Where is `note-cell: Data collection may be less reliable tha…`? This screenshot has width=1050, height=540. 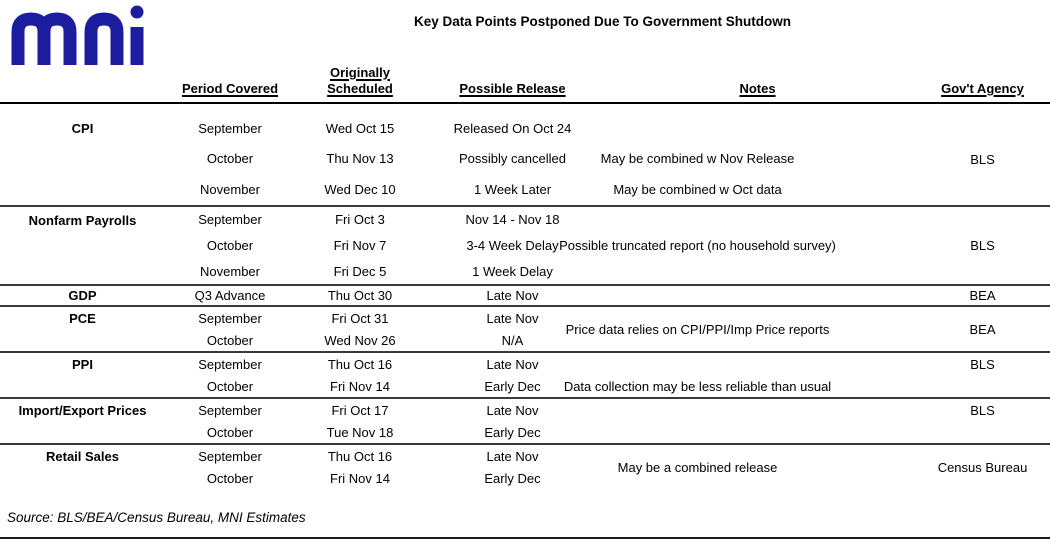
note-cell: Data collection may be less reliable tha… is located at coordinates (697, 386).